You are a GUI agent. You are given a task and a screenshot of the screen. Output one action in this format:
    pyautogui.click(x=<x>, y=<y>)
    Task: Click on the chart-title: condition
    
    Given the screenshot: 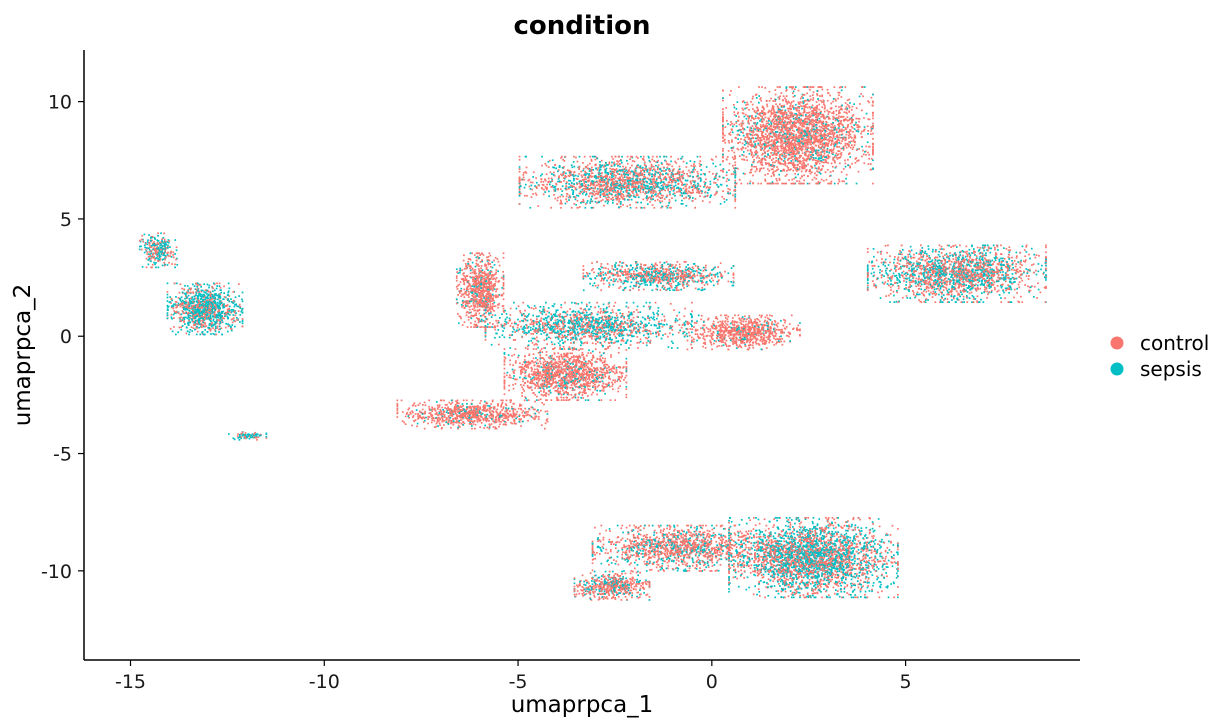 What is the action you would take?
    pyautogui.click(x=581, y=26)
    